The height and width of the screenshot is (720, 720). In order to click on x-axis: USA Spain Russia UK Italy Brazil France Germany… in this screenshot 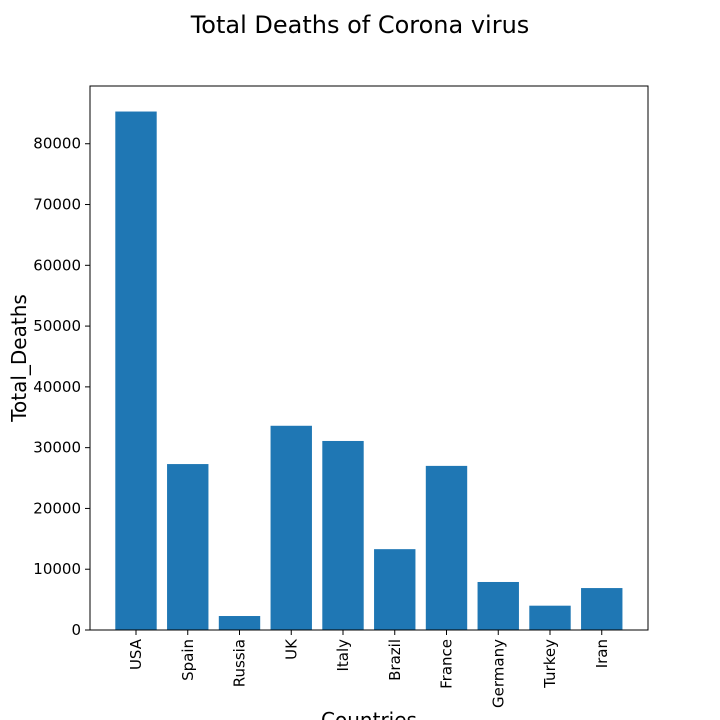, I will do `click(369, 669)`.